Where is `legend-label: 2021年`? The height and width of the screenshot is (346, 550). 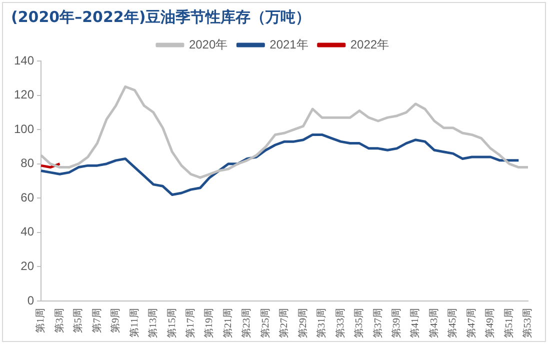 legend-label: 2021年 is located at coordinates (289, 44).